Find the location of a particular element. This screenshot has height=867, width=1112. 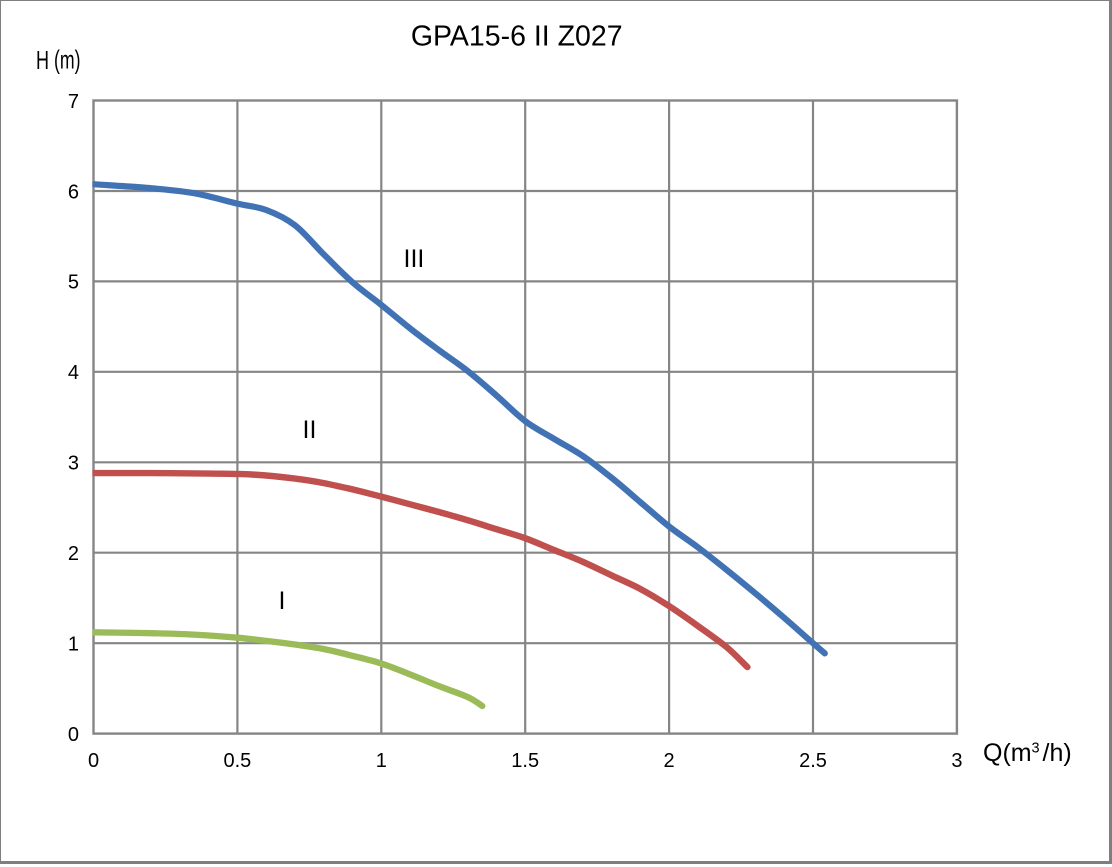

svg-text: 5 is located at coordinates (73, 283).